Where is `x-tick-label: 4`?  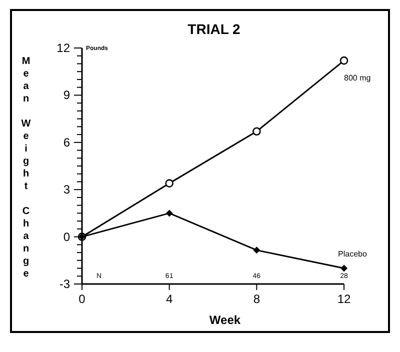
x-tick-label: 4 is located at coordinates (169, 299).